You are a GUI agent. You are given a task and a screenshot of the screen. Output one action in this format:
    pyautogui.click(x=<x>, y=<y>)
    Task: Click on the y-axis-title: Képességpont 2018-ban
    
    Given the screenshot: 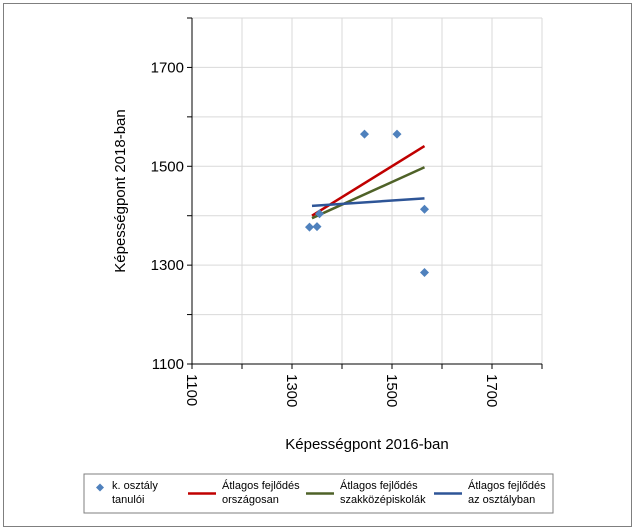 What is the action you would take?
    pyautogui.click(x=120, y=190)
    